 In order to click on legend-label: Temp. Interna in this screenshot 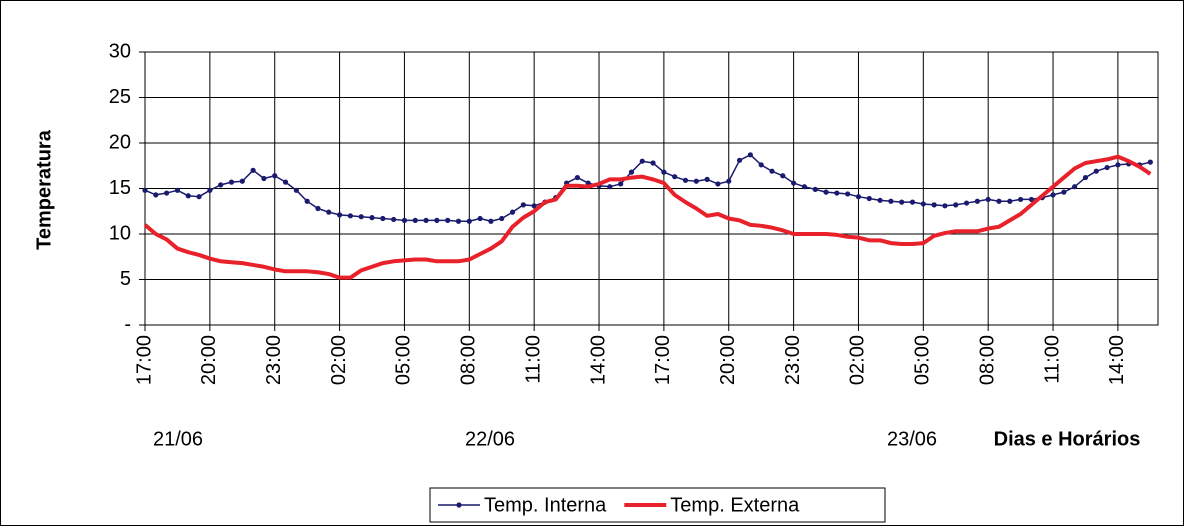, I will do `click(545, 505)`.